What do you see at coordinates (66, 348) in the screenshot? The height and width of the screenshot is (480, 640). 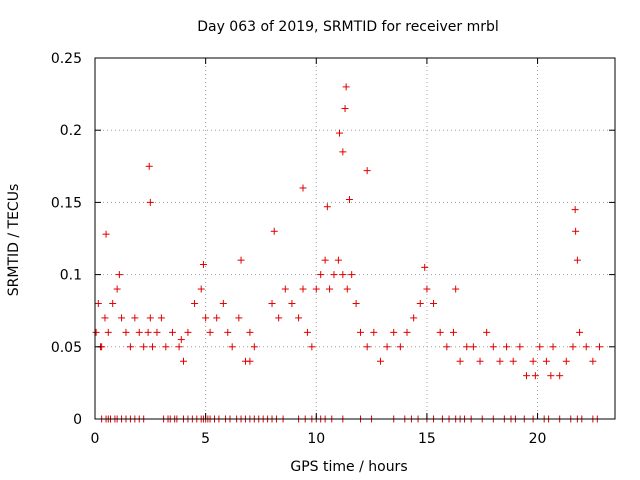 I see `y-tick-label: 0.05` at bounding box center [66, 348].